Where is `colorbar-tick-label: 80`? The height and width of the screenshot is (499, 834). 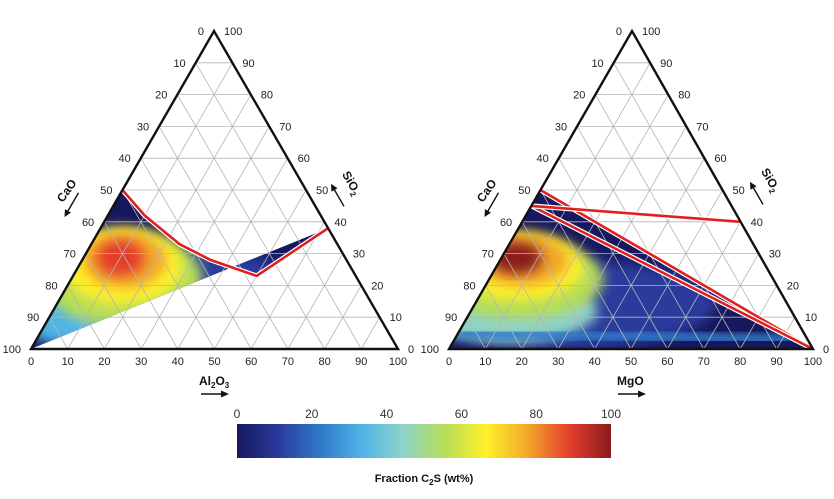 colorbar-tick-label: 80 is located at coordinates (537, 414).